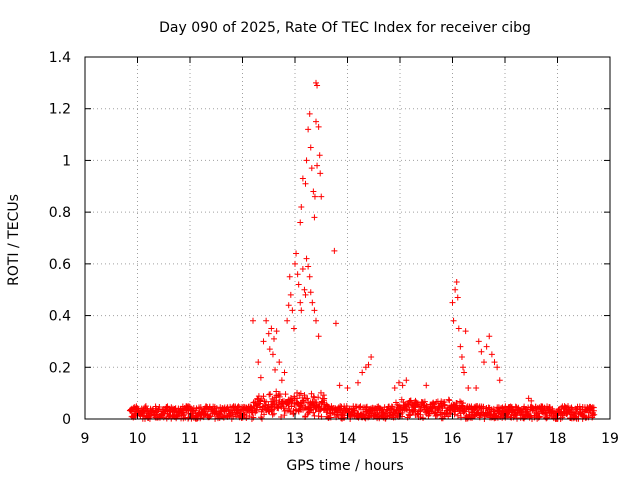  What do you see at coordinates (453, 439) in the screenshot?
I see `x-tick-label: 16` at bounding box center [453, 439].